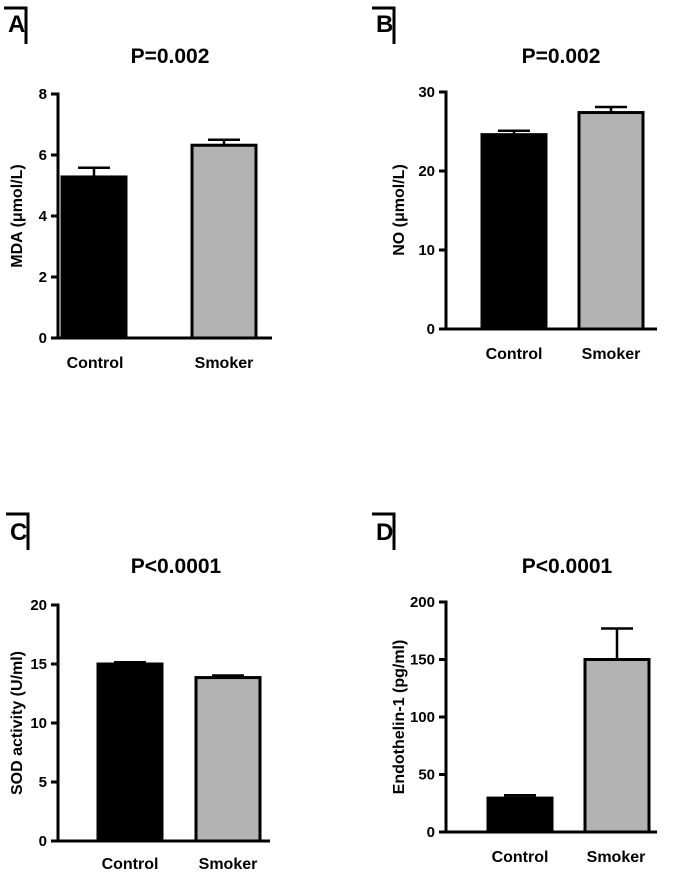 The height and width of the screenshot is (874, 685). I want to click on panel-letter-d: D, so click(384, 532).